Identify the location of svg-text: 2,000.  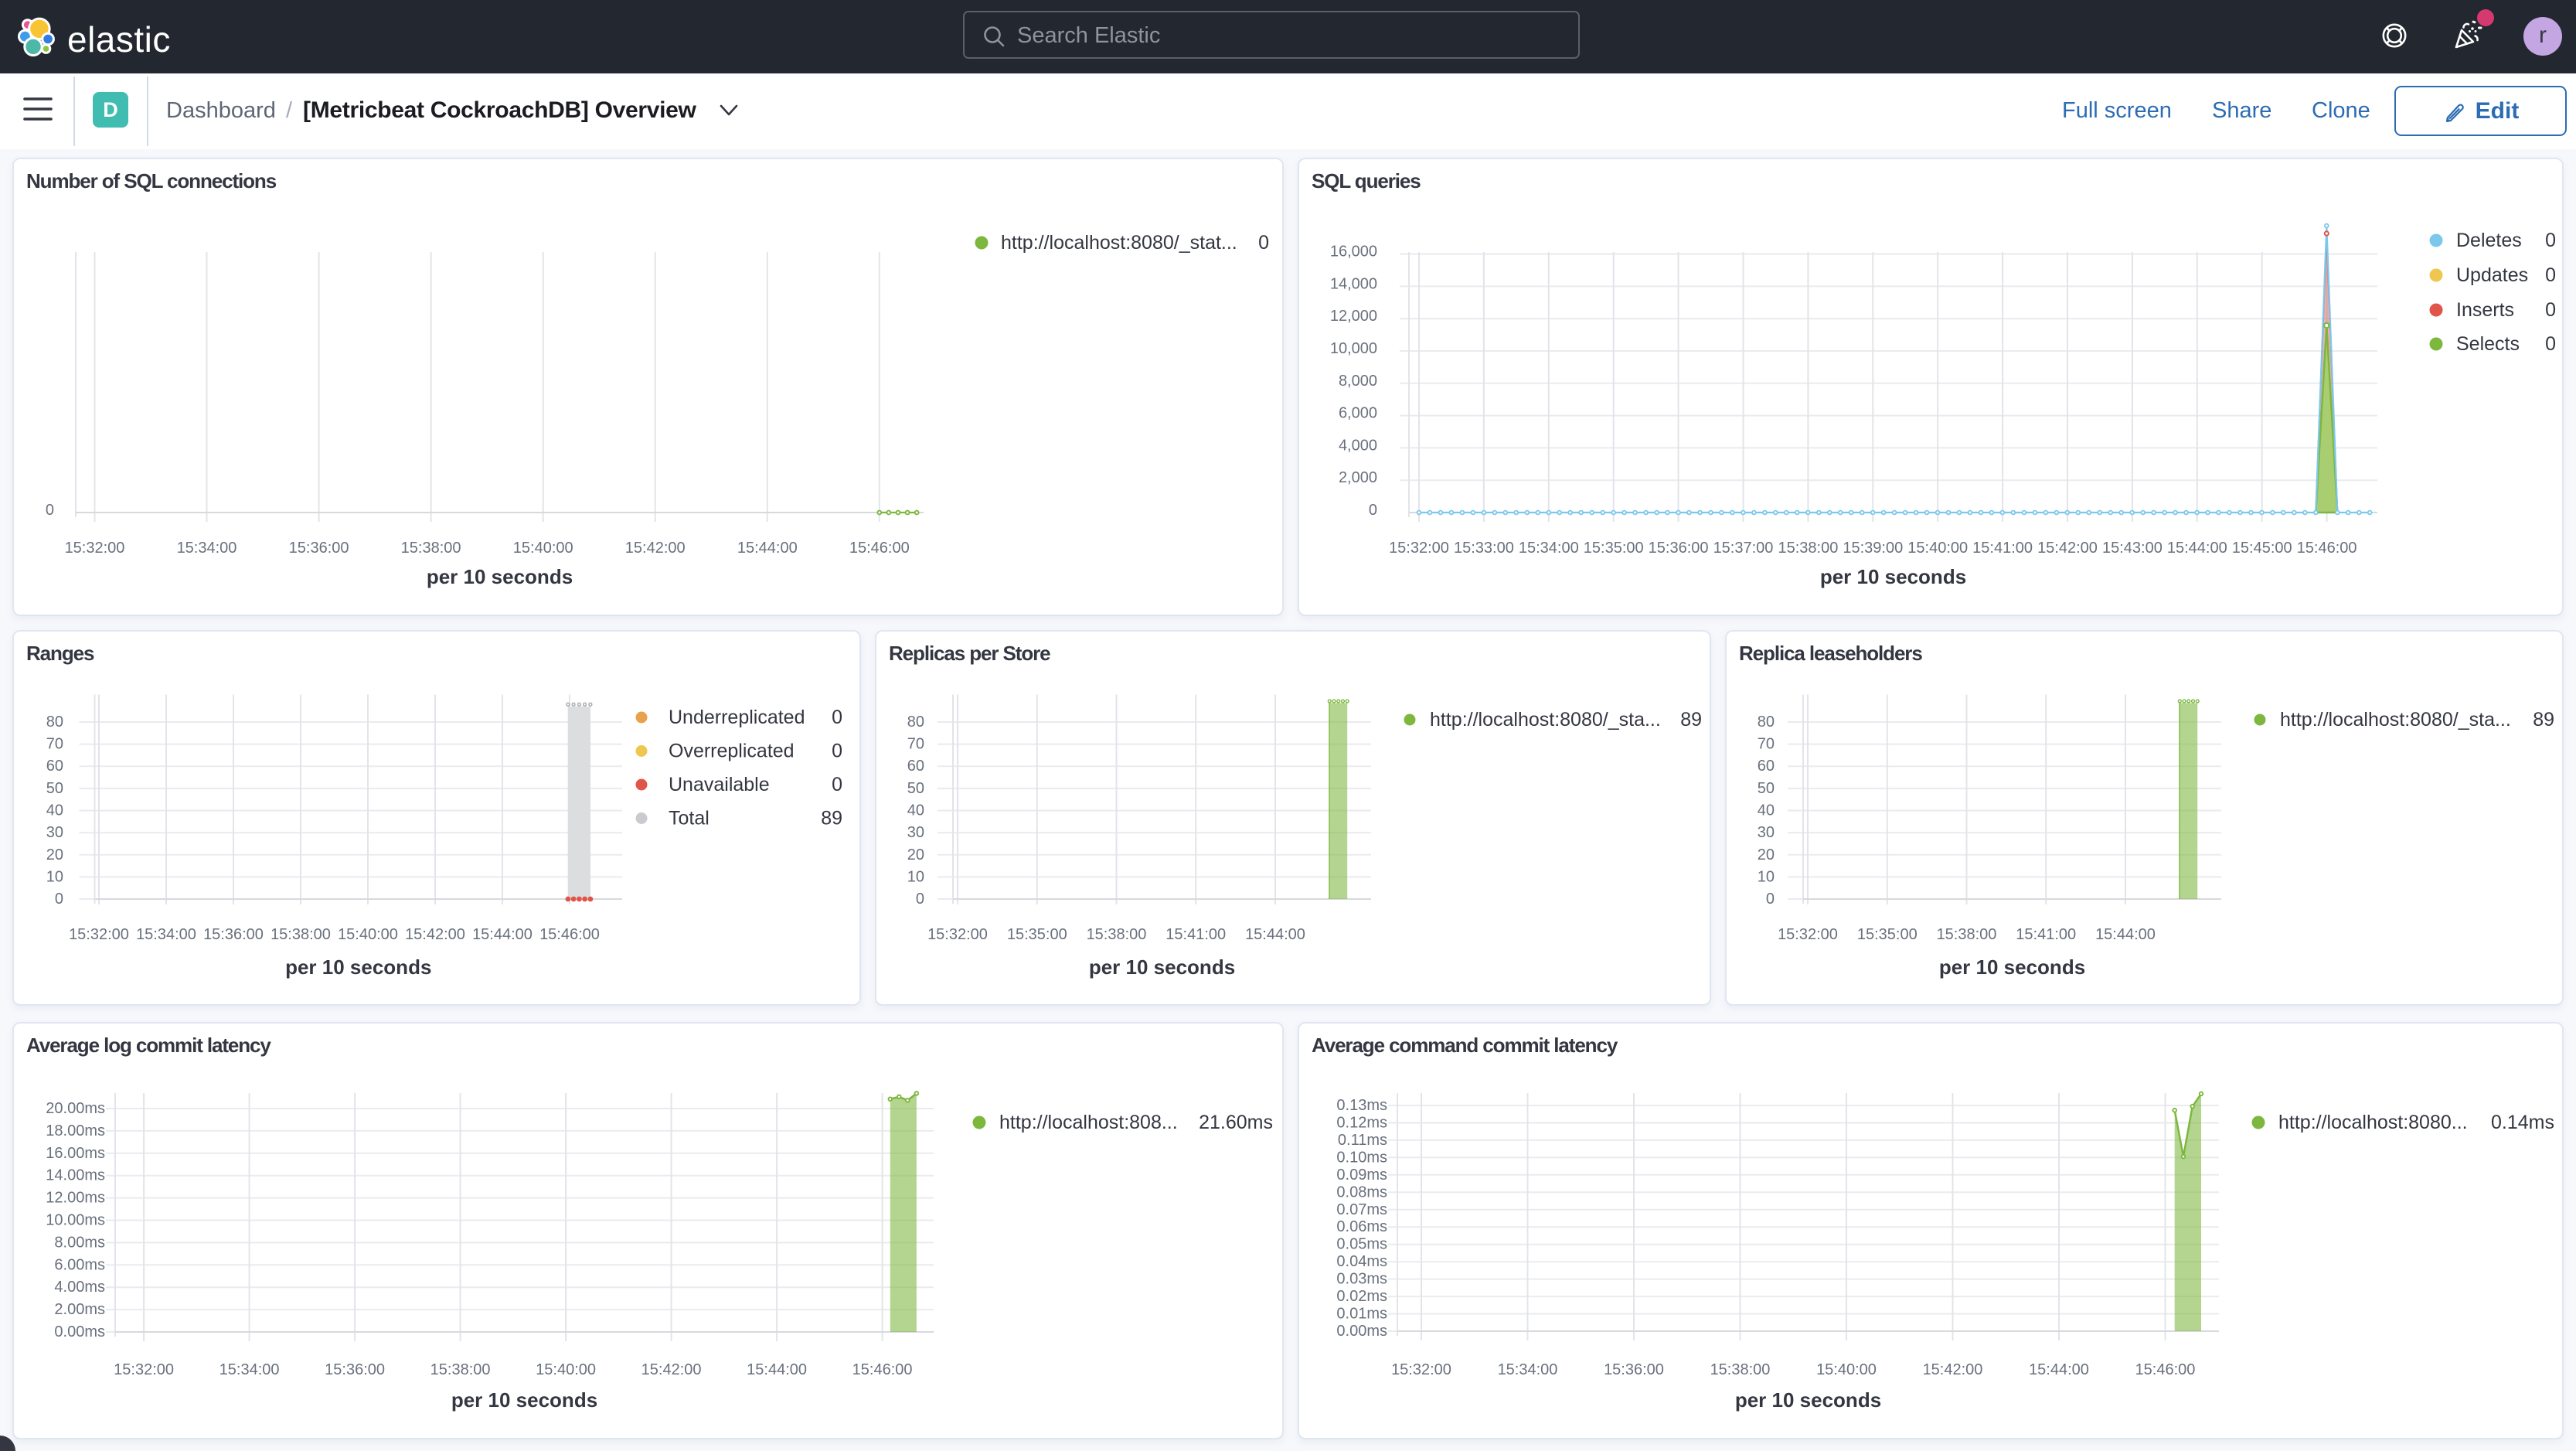
(1358, 477).